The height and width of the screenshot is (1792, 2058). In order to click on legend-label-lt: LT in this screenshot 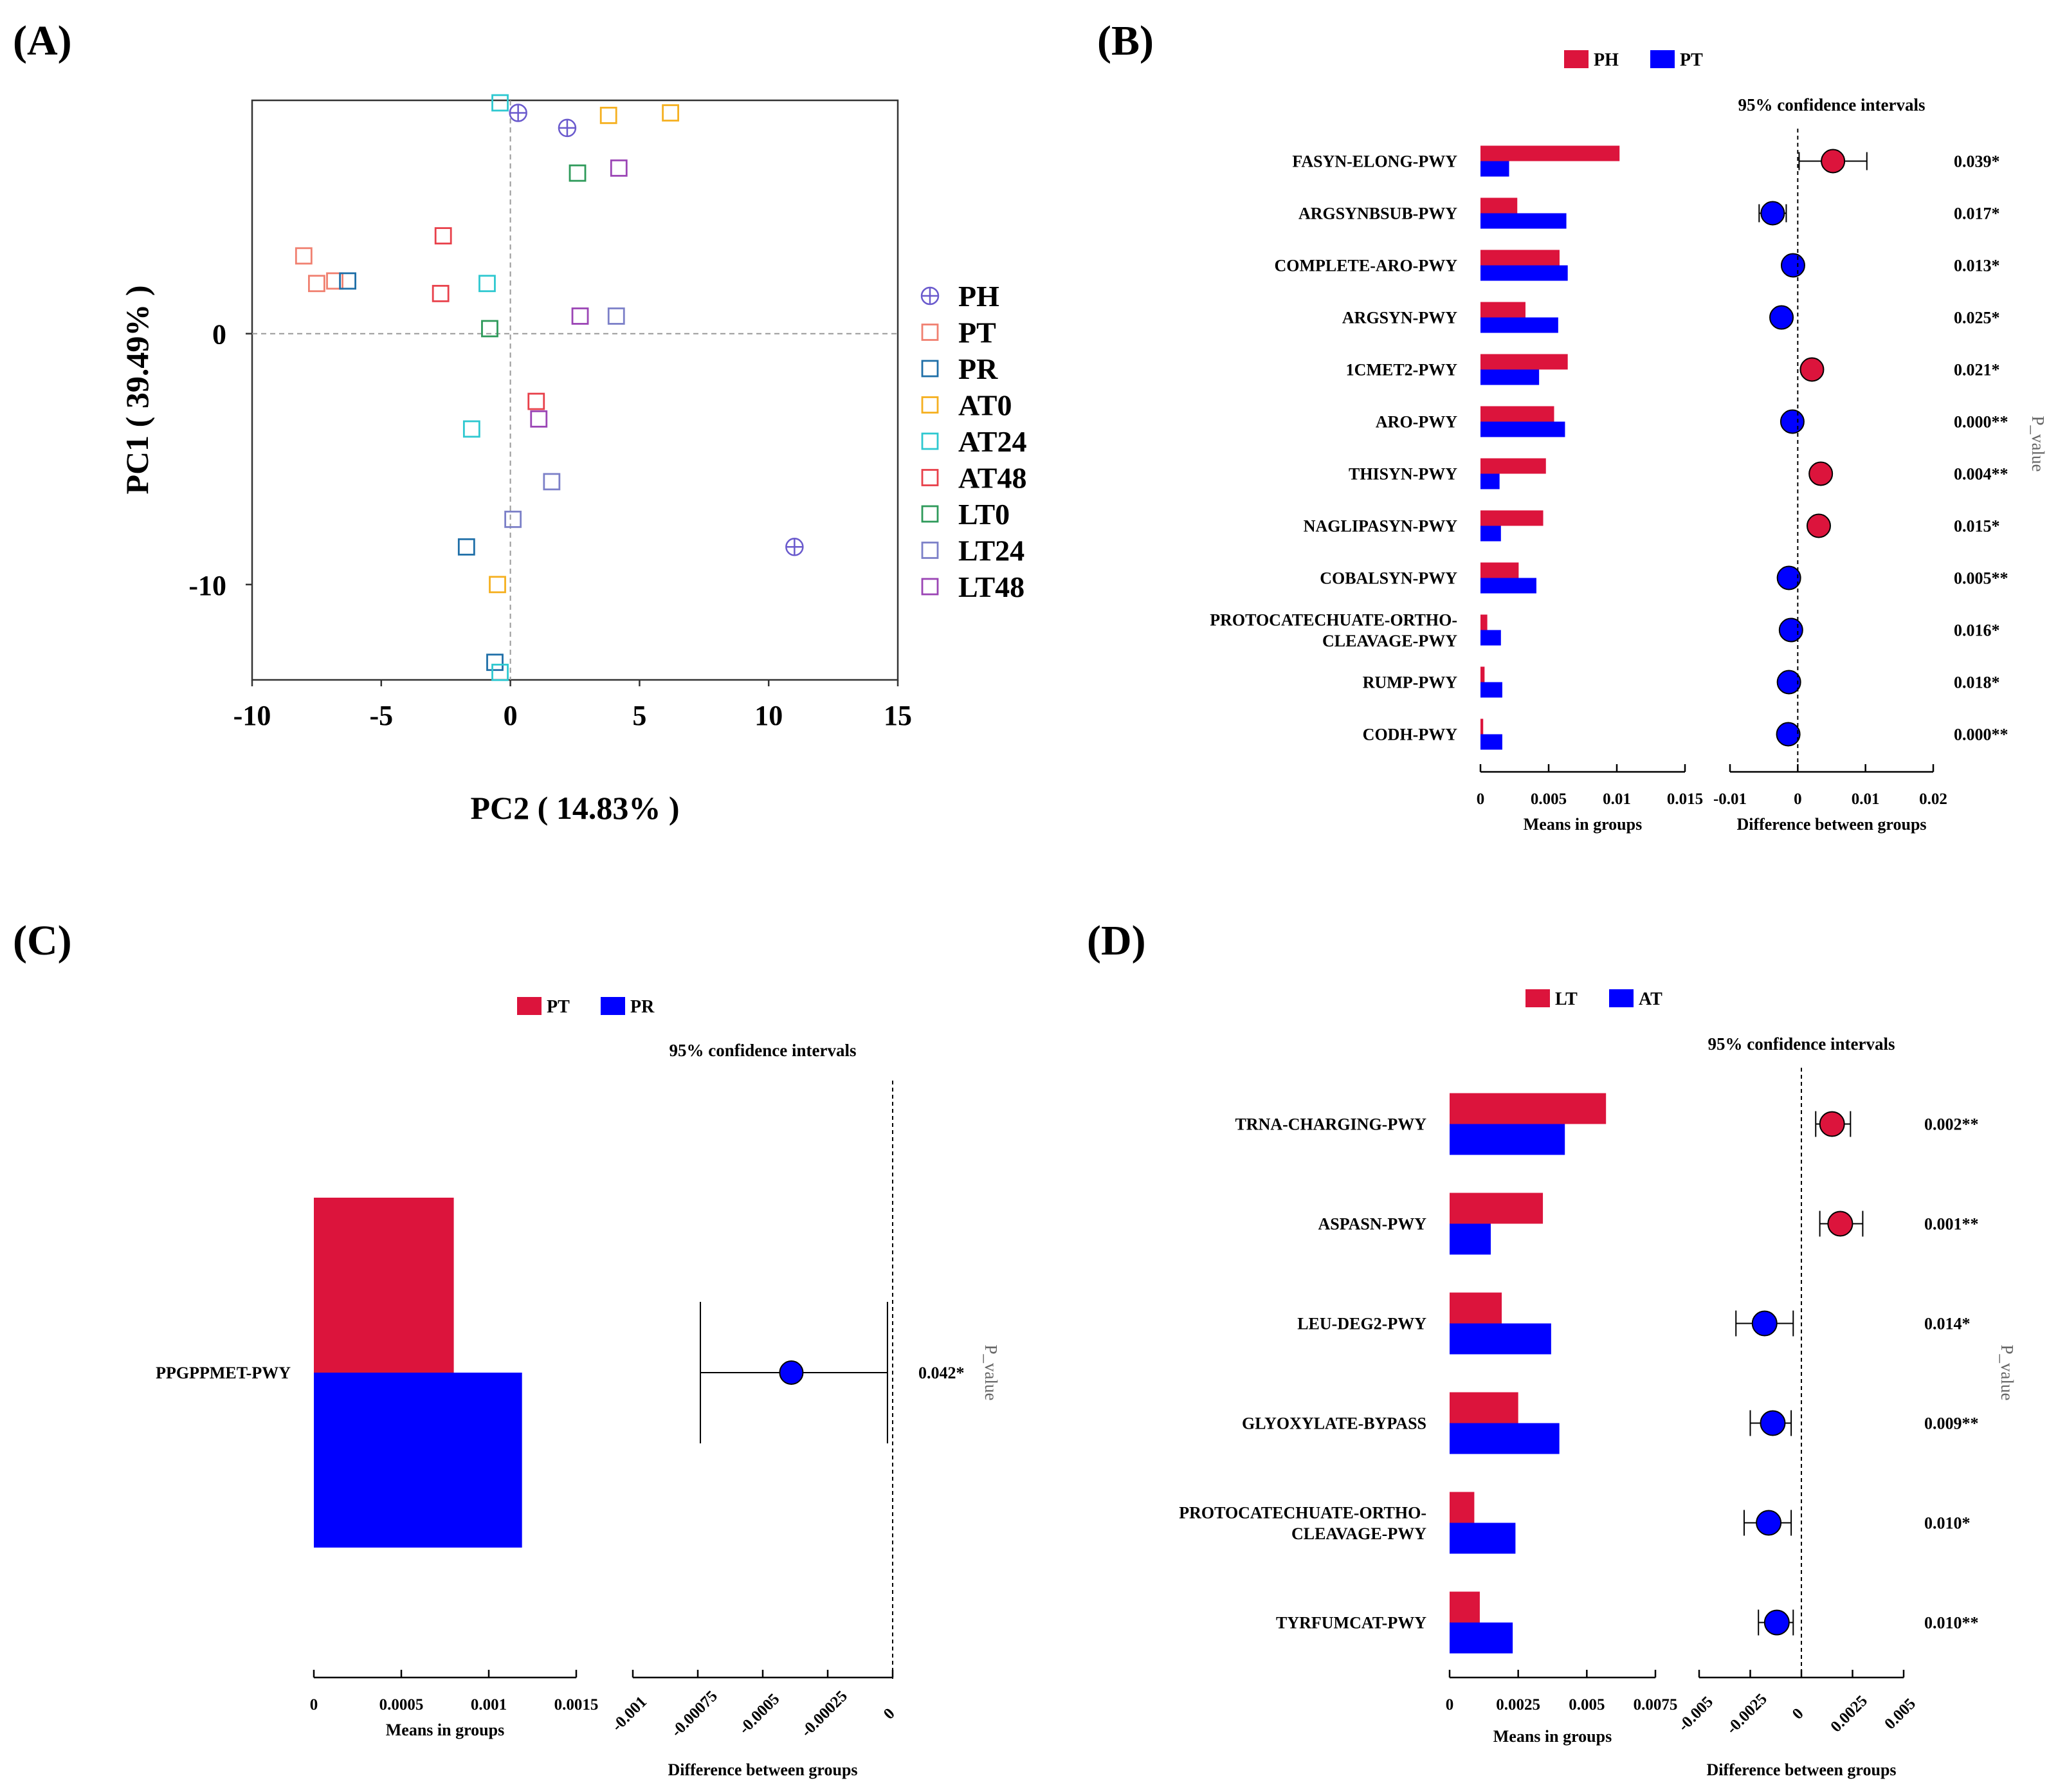, I will do `click(1566, 999)`.